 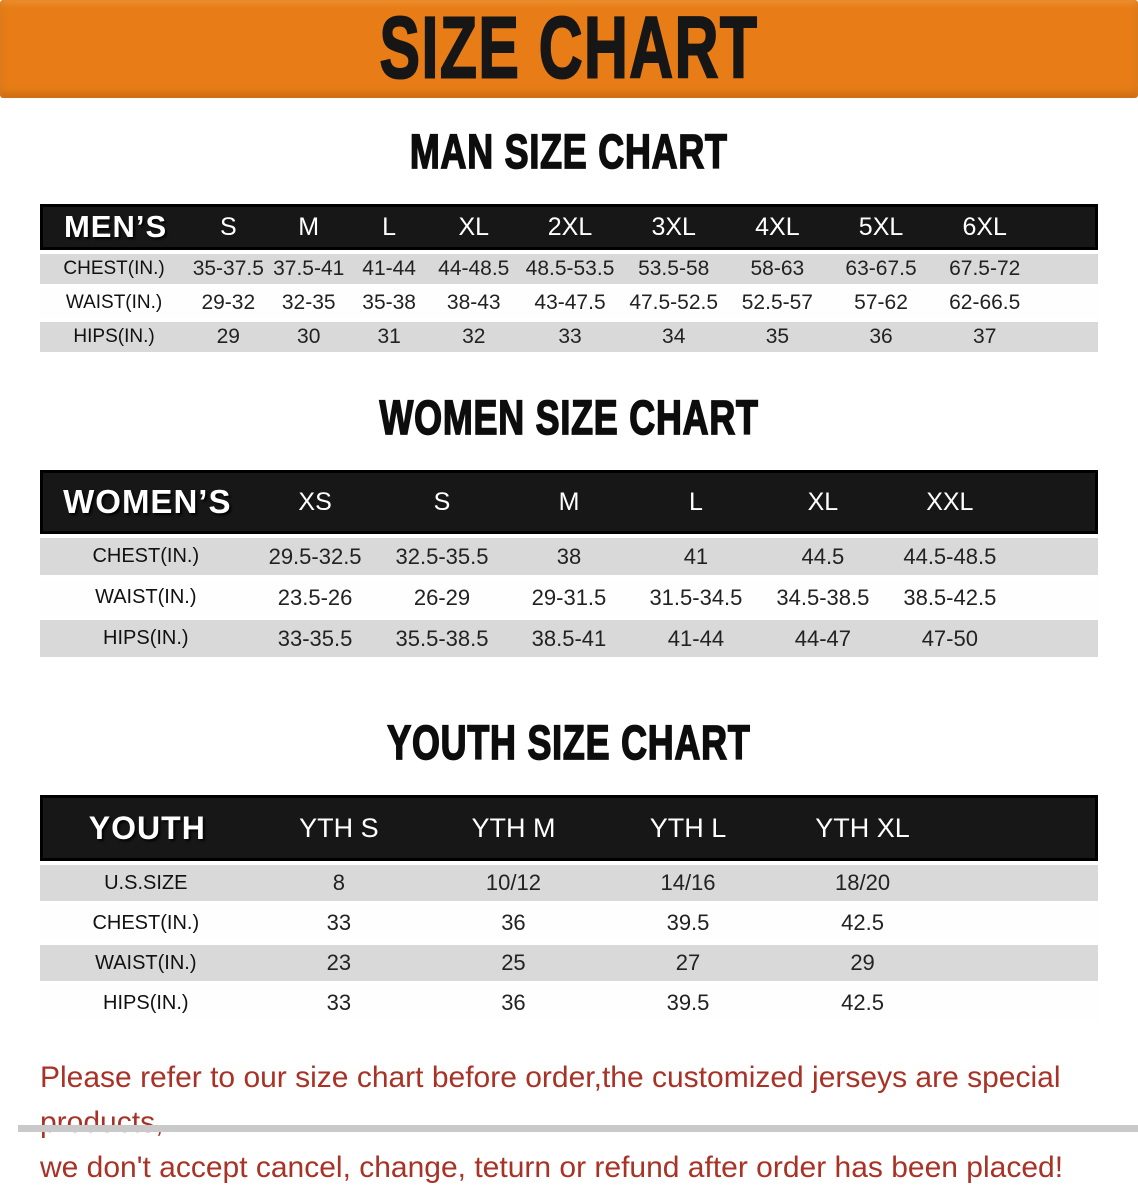 I want to click on table-header-row: WOMEN’S XS S M L XL XXL, so click(x=569, y=502).